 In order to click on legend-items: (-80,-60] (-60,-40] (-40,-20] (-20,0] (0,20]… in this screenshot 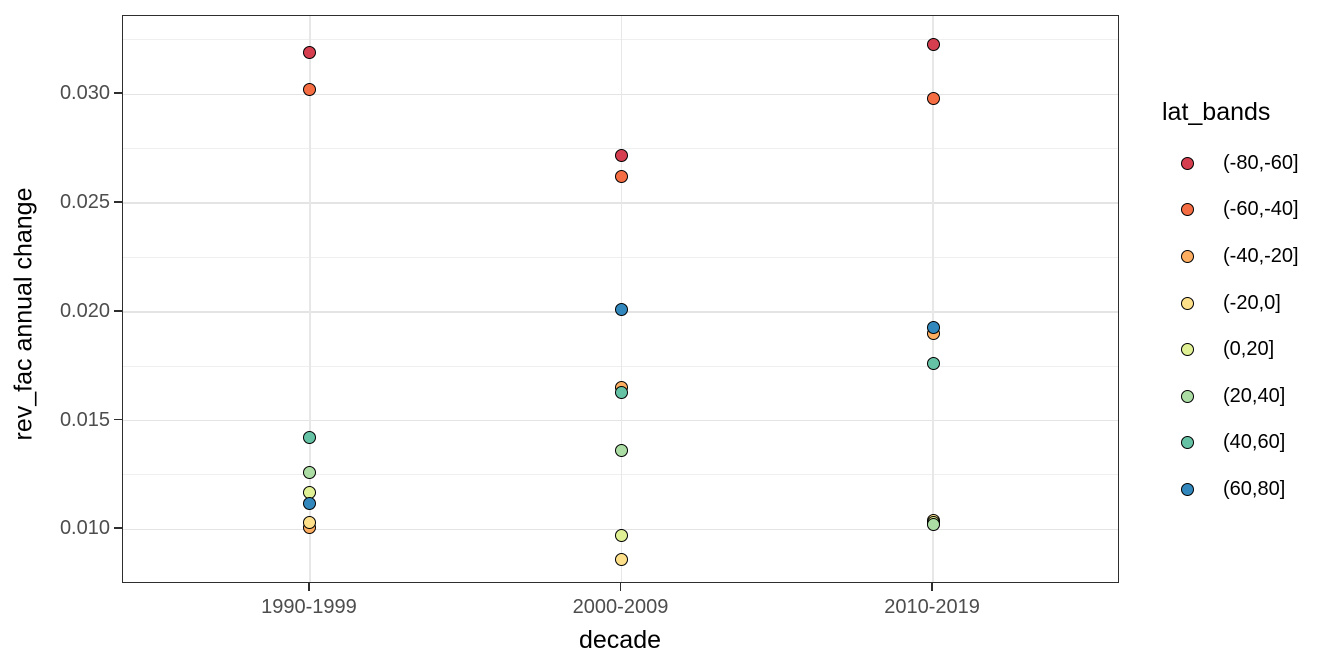, I will do `click(1250, 326)`.